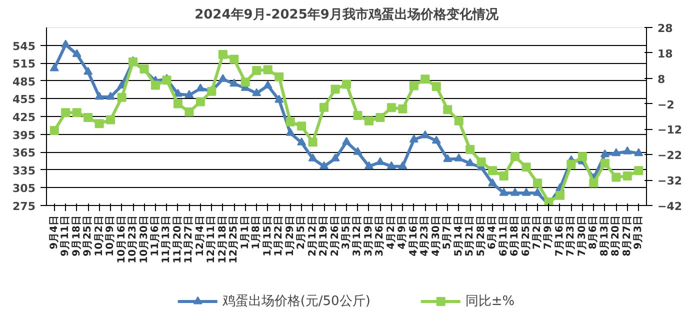  What do you see at coordinates (538, 232) in the screenshot?
I see `x-tick-label: 7月2日` at bounding box center [538, 232].